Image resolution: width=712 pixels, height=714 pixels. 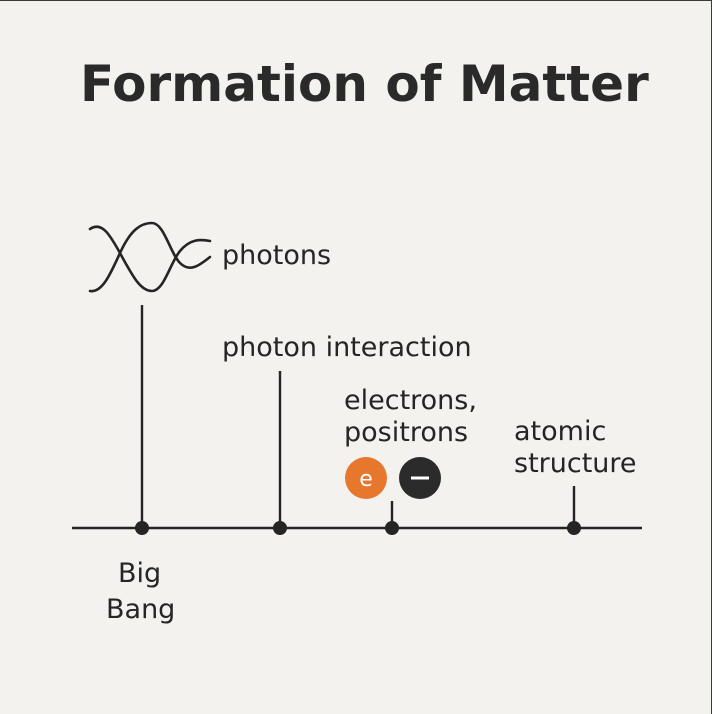 I want to click on electron-icon: e, so click(x=366, y=478).